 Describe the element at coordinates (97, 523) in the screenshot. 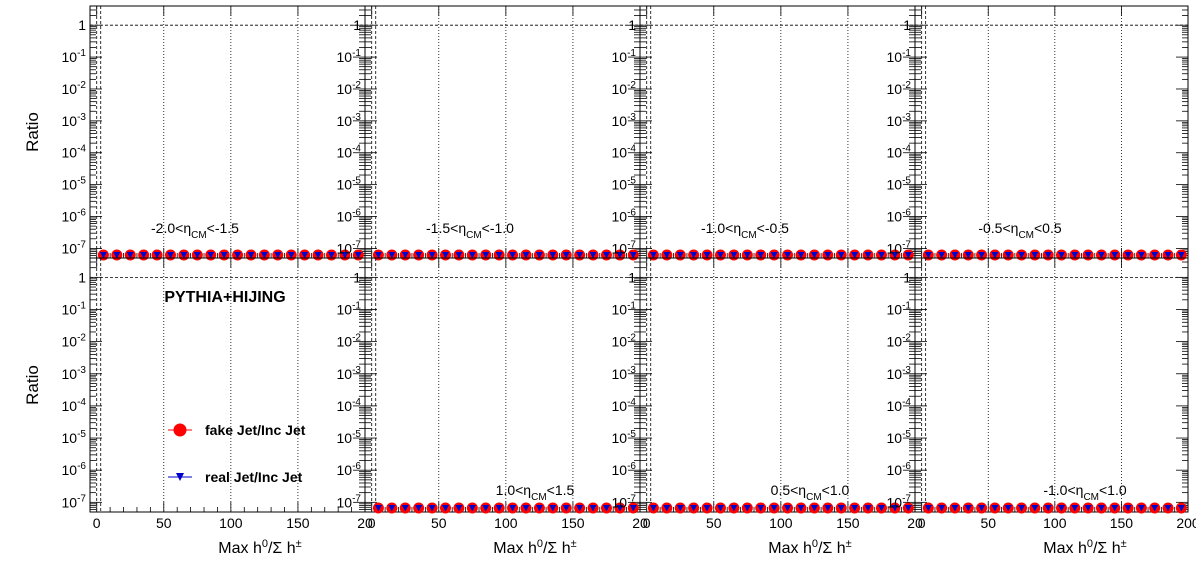

I see `x-tick-label: 0` at that location.